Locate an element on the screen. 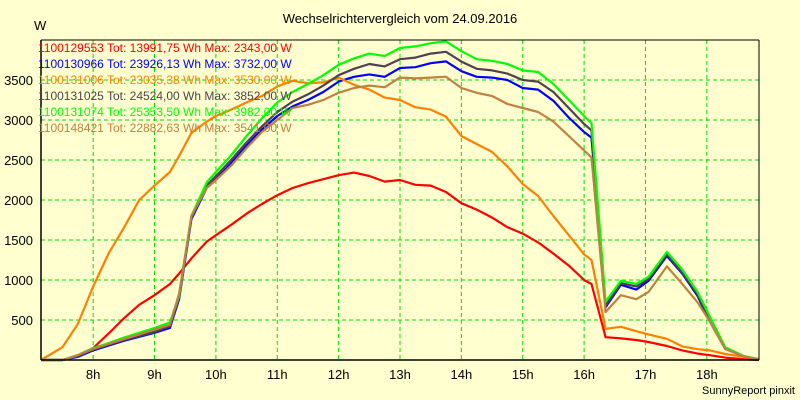  x-tick-label: 9h is located at coordinates (154, 374).